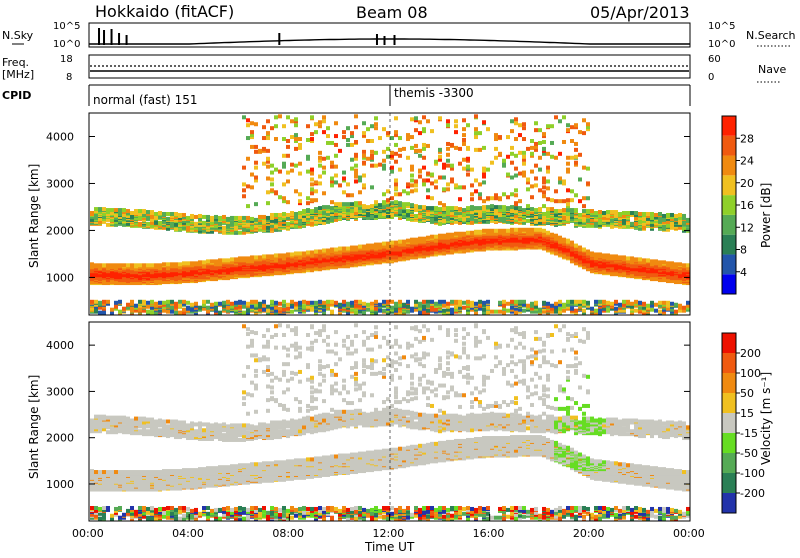 This screenshot has width=800, height=558. Describe the element at coordinates (434, 93) in the screenshot. I see `cpid-program-2: themis -3300` at that location.